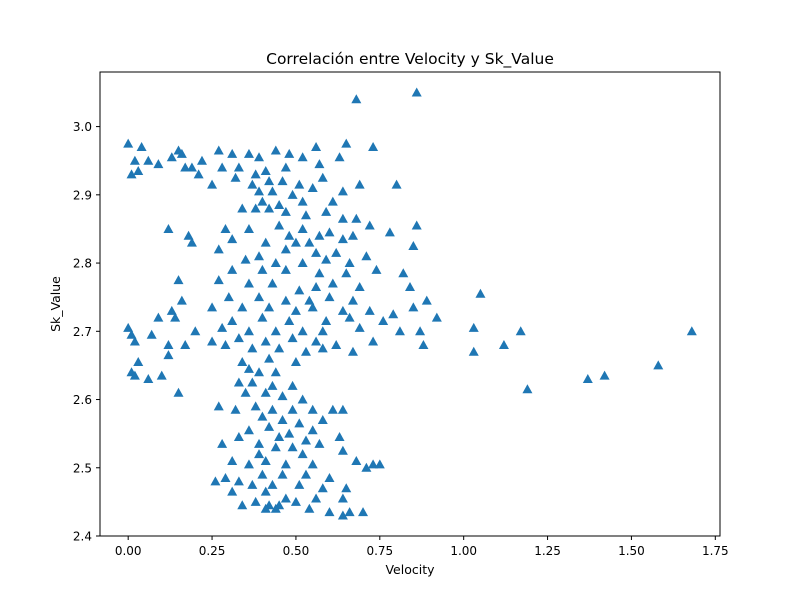 This screenshot has width=800, height=604. I want to click on x-tick-label: 0.50, so click(296, 551).